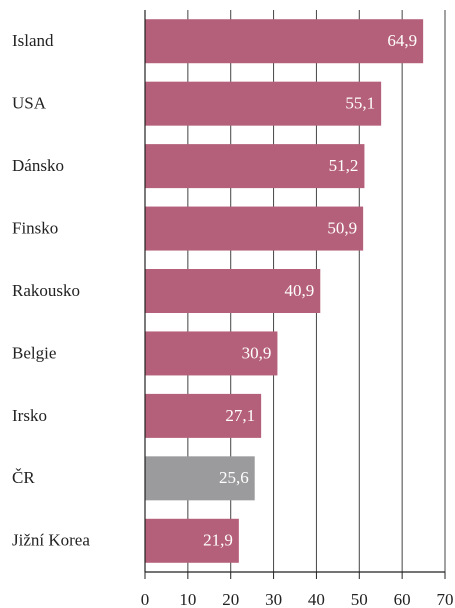  I want to click on y-tick-label: Jižní Korea, so click(51, 540).